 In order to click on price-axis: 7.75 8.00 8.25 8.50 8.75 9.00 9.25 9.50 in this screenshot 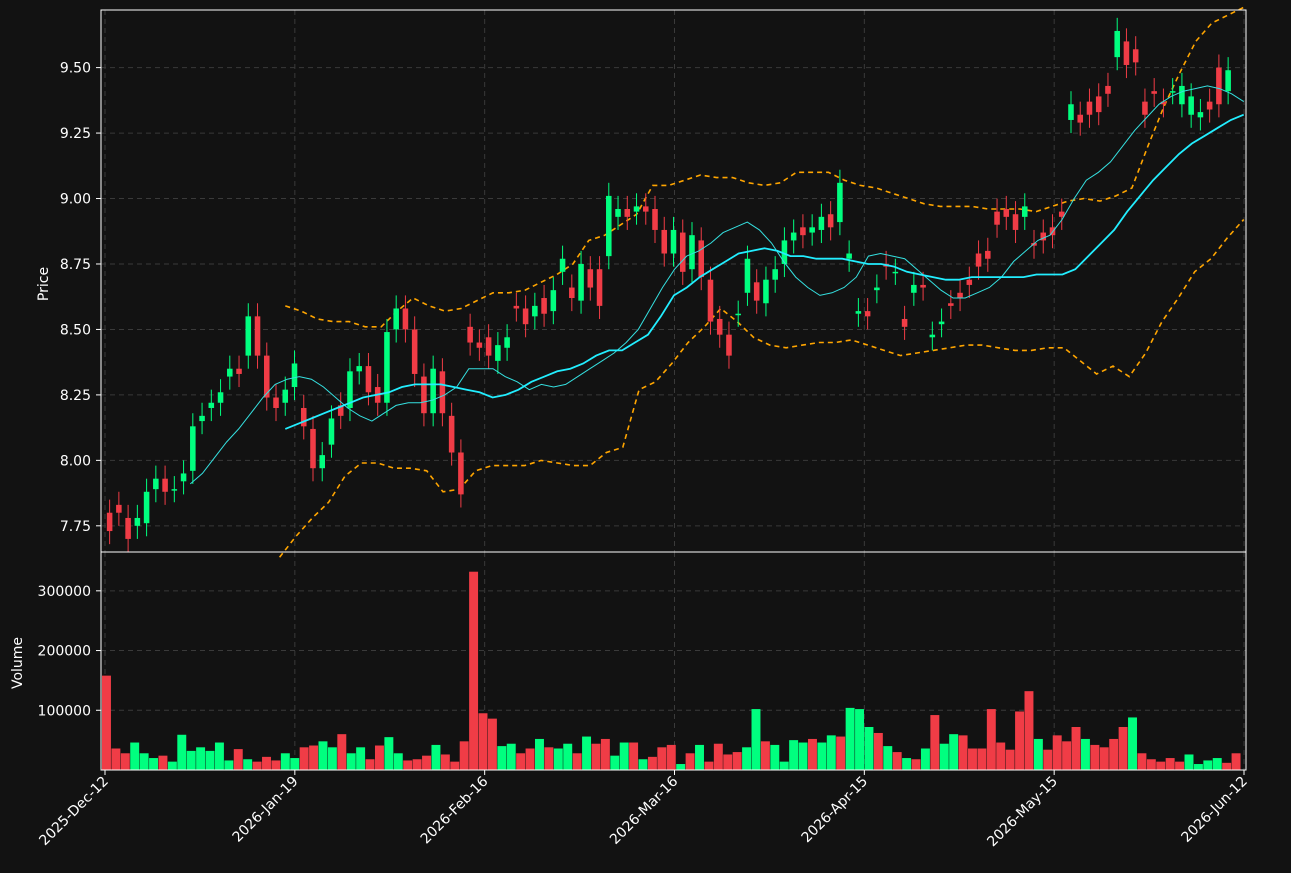, I will do `click(80, 298)`.